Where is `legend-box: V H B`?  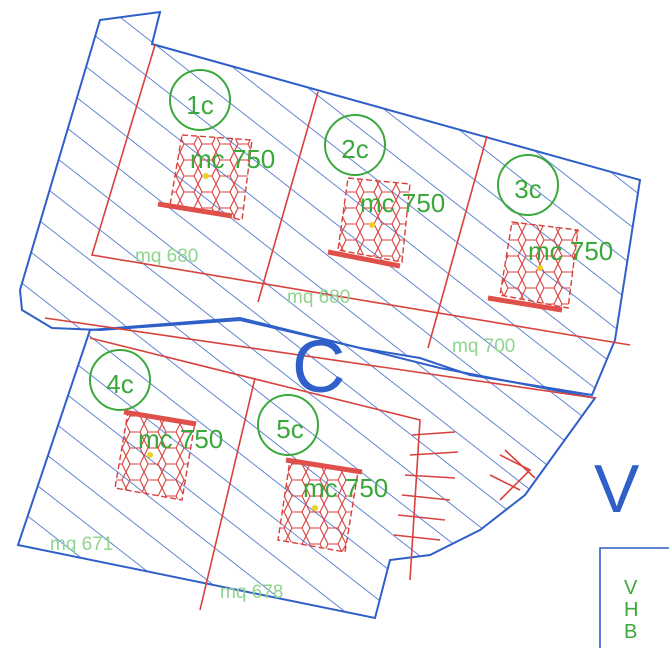
legend-box: V H B is located at coordinates (634, 597).